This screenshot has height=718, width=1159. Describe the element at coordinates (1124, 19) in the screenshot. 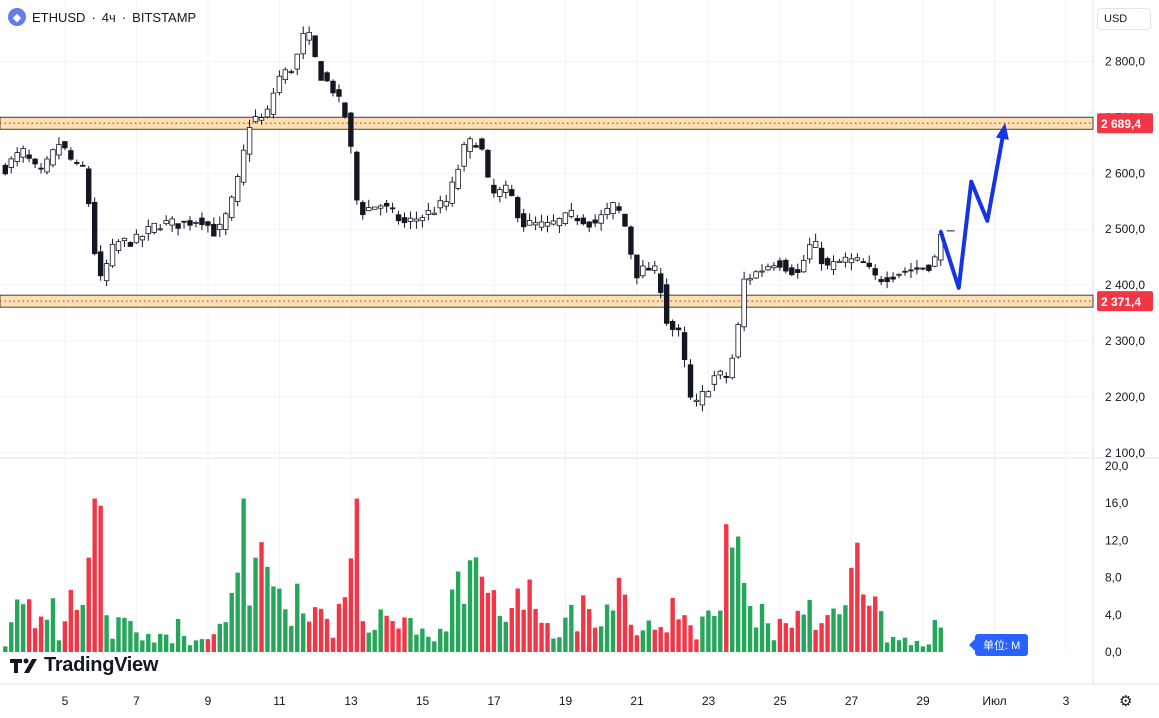

I see `currency-button: USD` at that location.